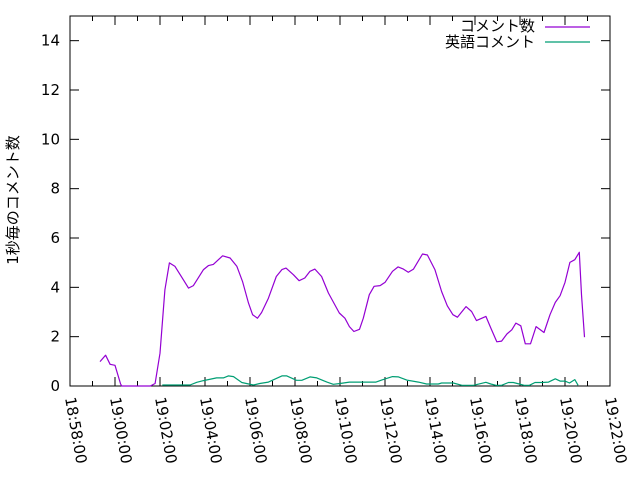 The width and height of the screenshot is (640, 480). Describe the element at coordinates (50, 41) in the screenshot. I see `y-tick-label: 14` at that location.